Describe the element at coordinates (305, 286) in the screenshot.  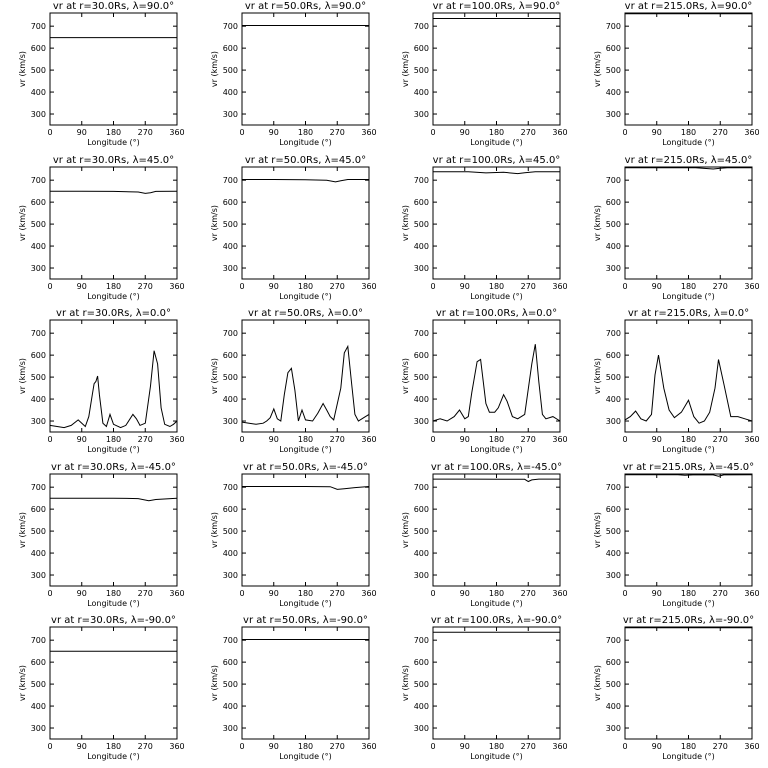
I see `panel-1-1-xtick-label-2: 180` at that location.